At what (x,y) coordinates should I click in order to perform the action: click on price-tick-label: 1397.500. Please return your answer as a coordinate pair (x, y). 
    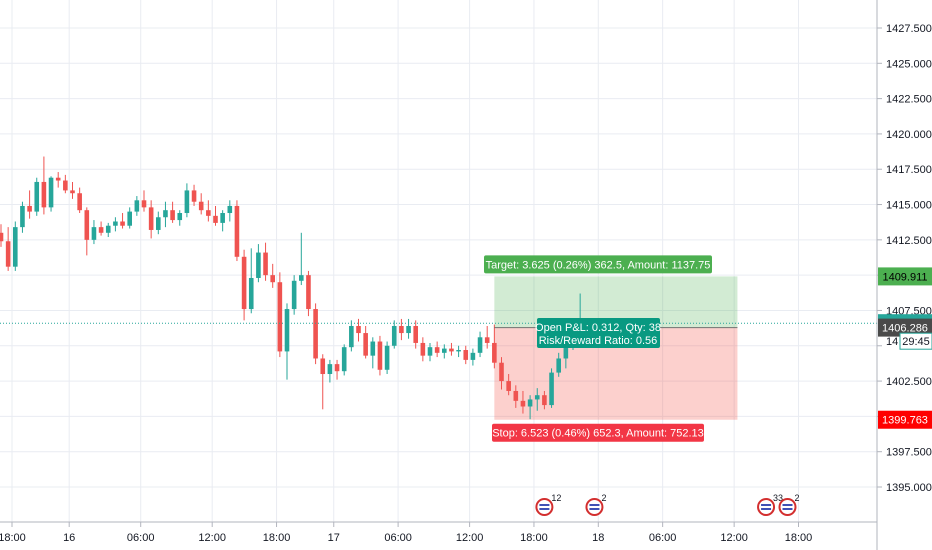
    Looking at the image, I should click on (909, 453).